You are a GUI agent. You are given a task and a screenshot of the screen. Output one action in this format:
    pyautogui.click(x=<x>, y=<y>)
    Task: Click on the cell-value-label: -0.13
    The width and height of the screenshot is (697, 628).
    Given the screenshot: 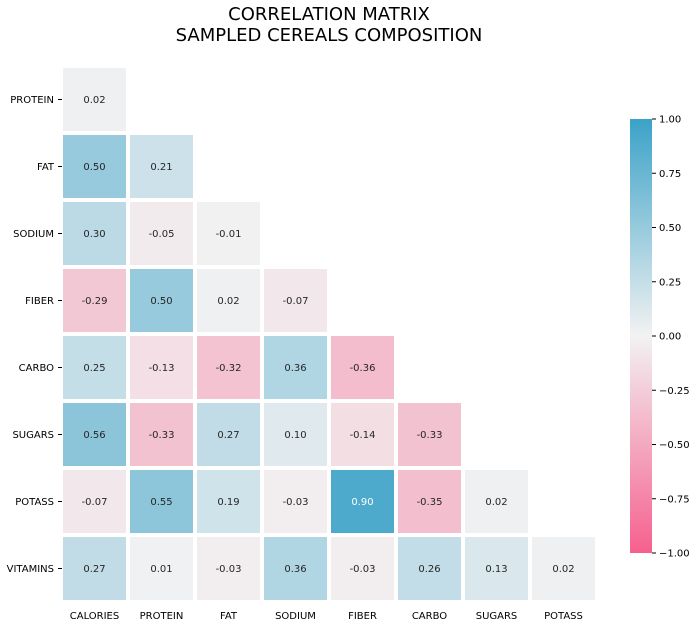 What is the action you would take?
    pyautogui.click(x=162, y=368)
    